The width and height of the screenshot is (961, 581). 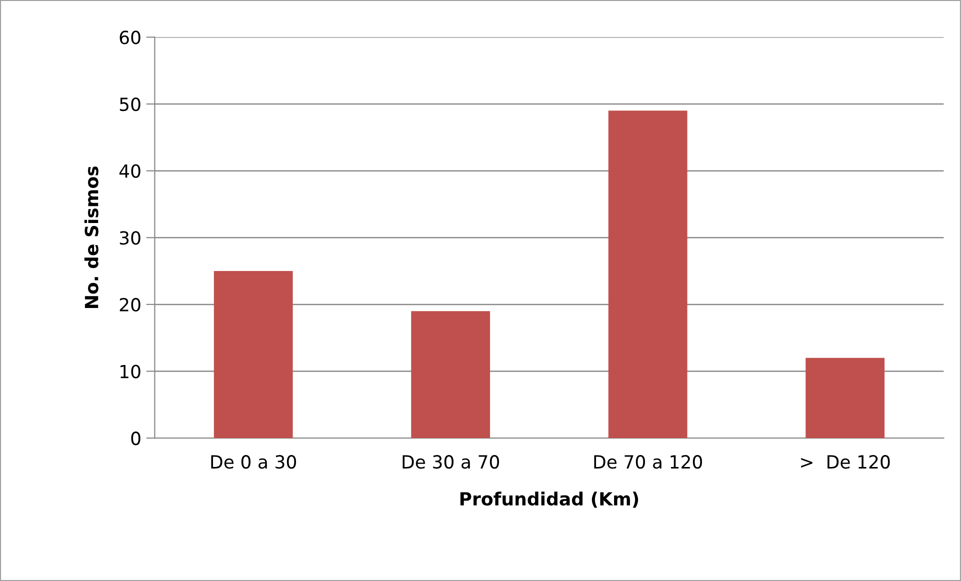 What do you see at coordinates (845, 462) in the screenshot?
I see `x-tick-label: > De 120` at bounding box center [845, 462].